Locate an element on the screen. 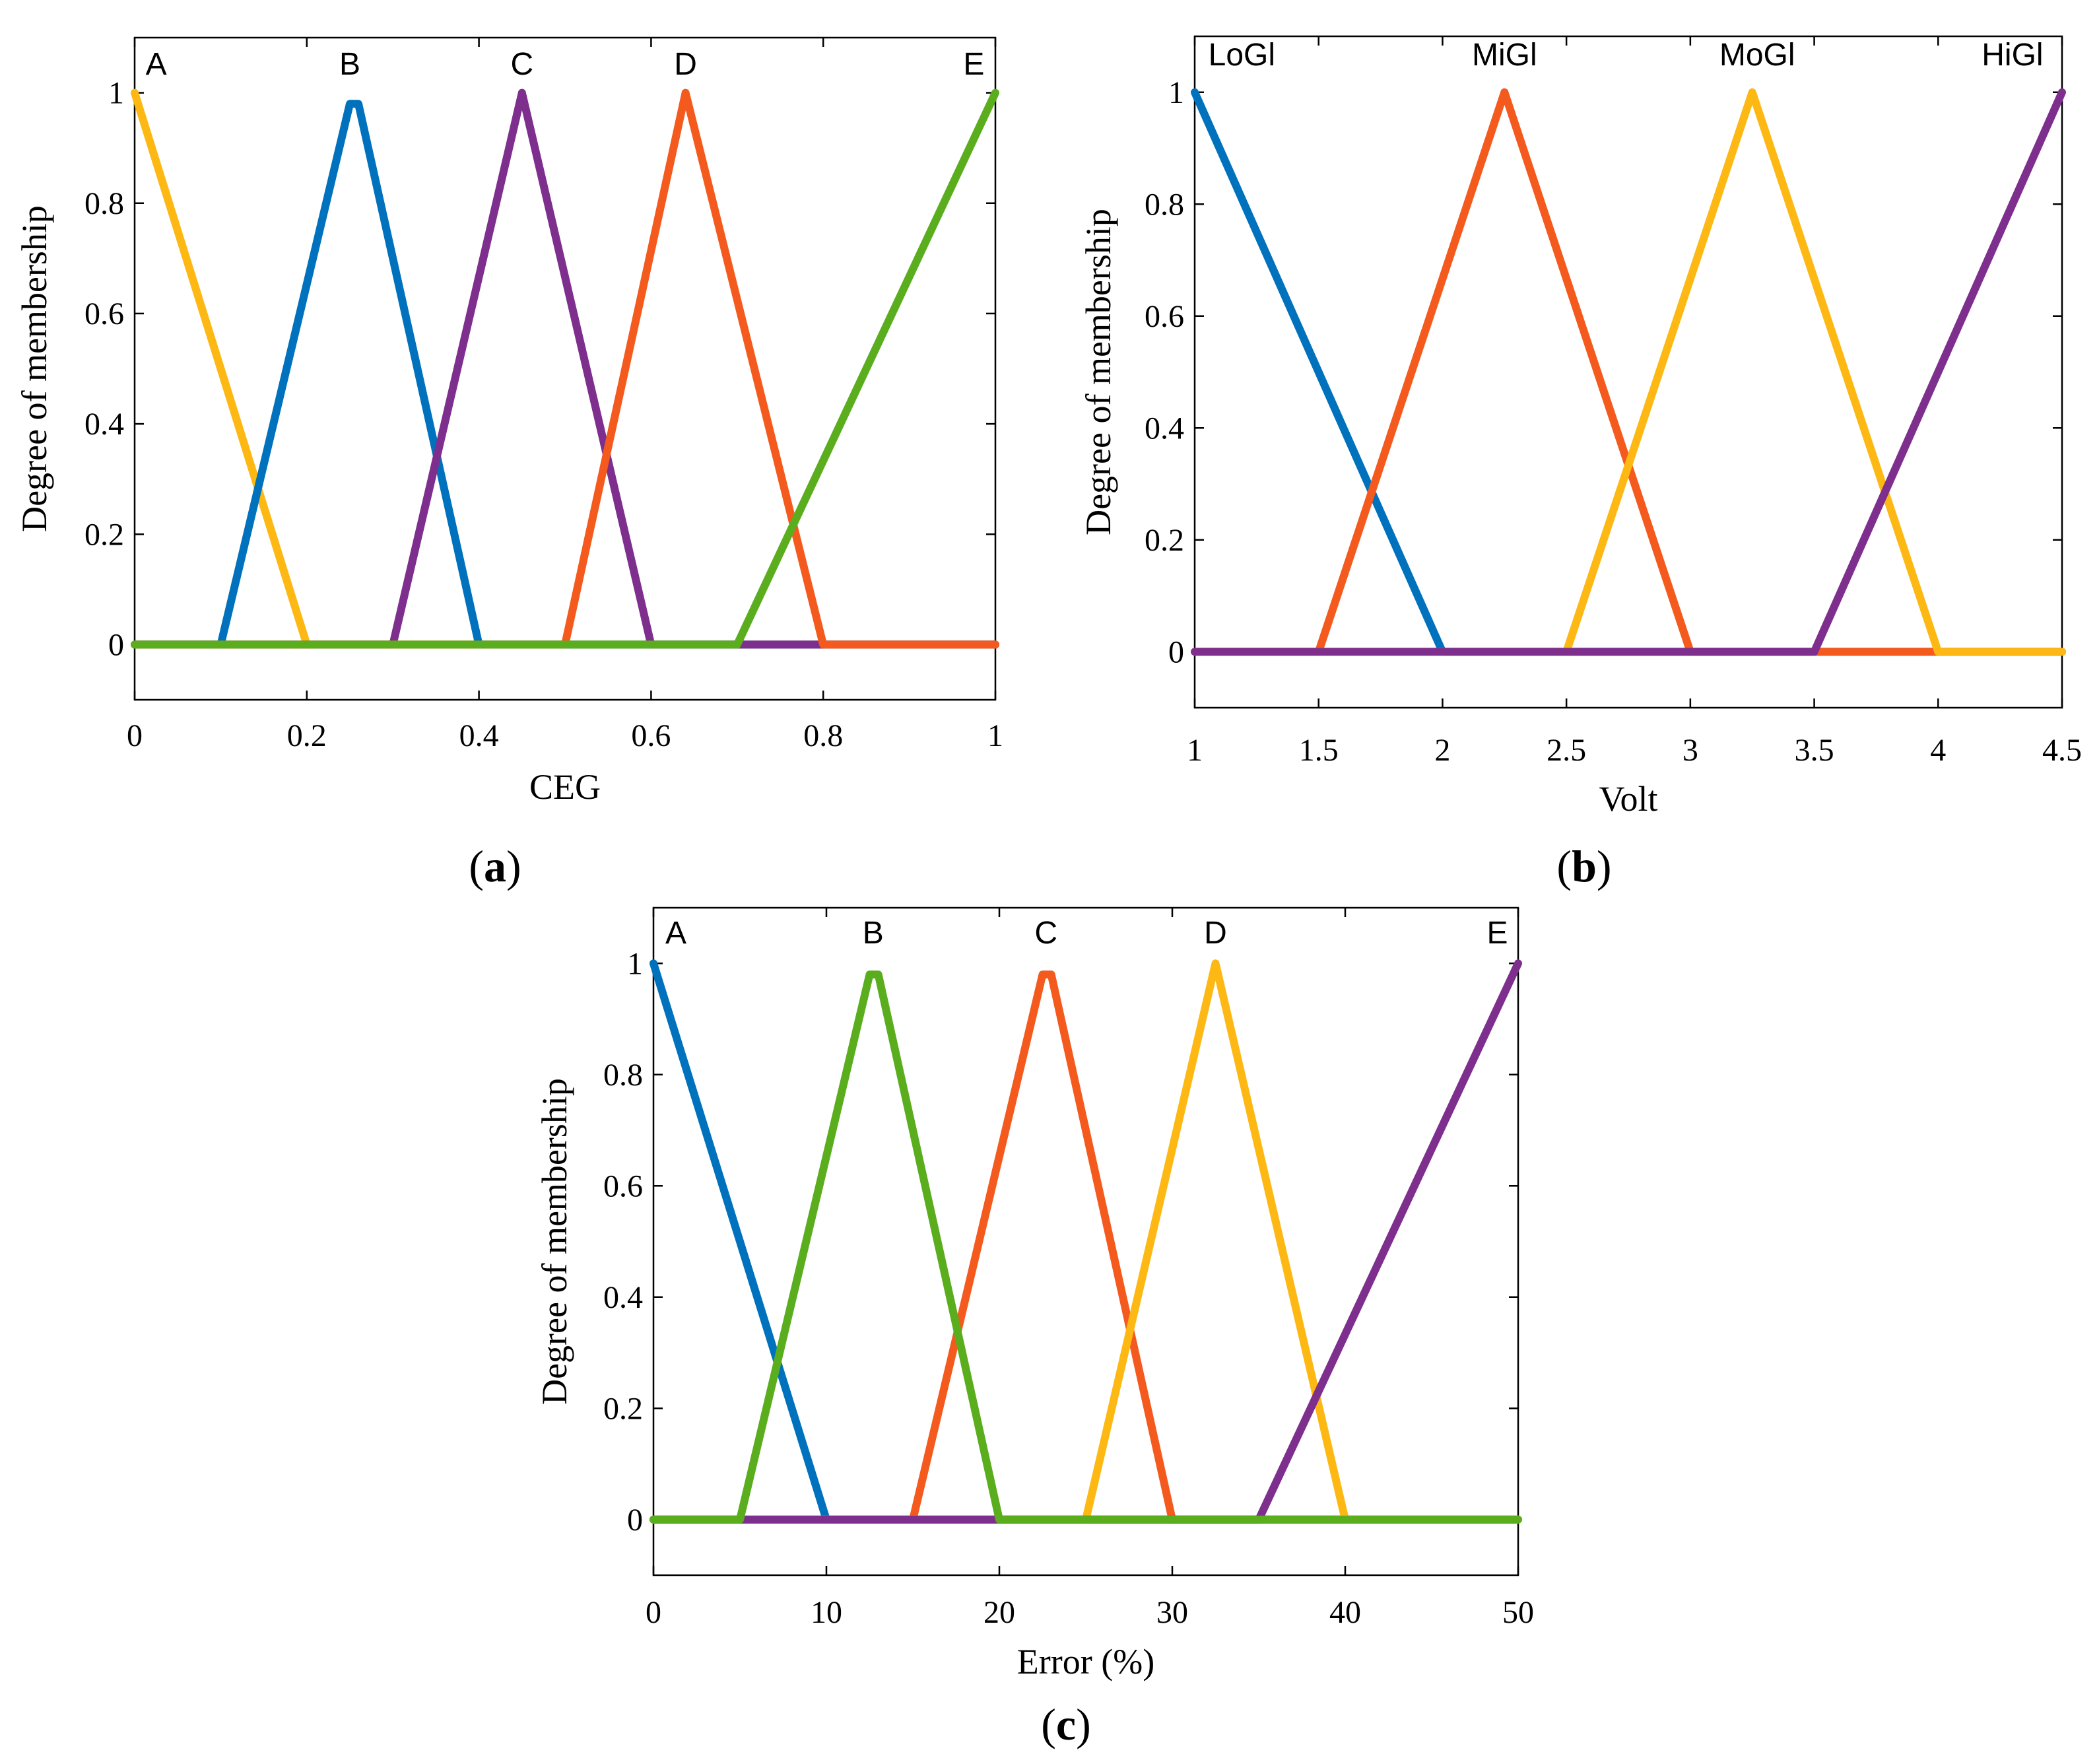 This screenshot has width=2099, height=1764. mf-label-a-c: C is located at coordinates (521, 64).